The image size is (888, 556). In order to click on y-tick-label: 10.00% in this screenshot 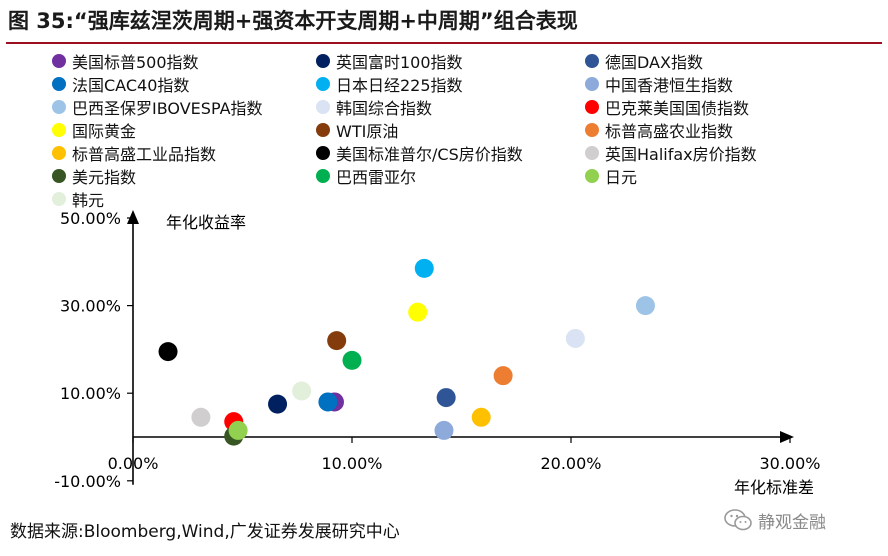, I will do `click(90, 393)`.